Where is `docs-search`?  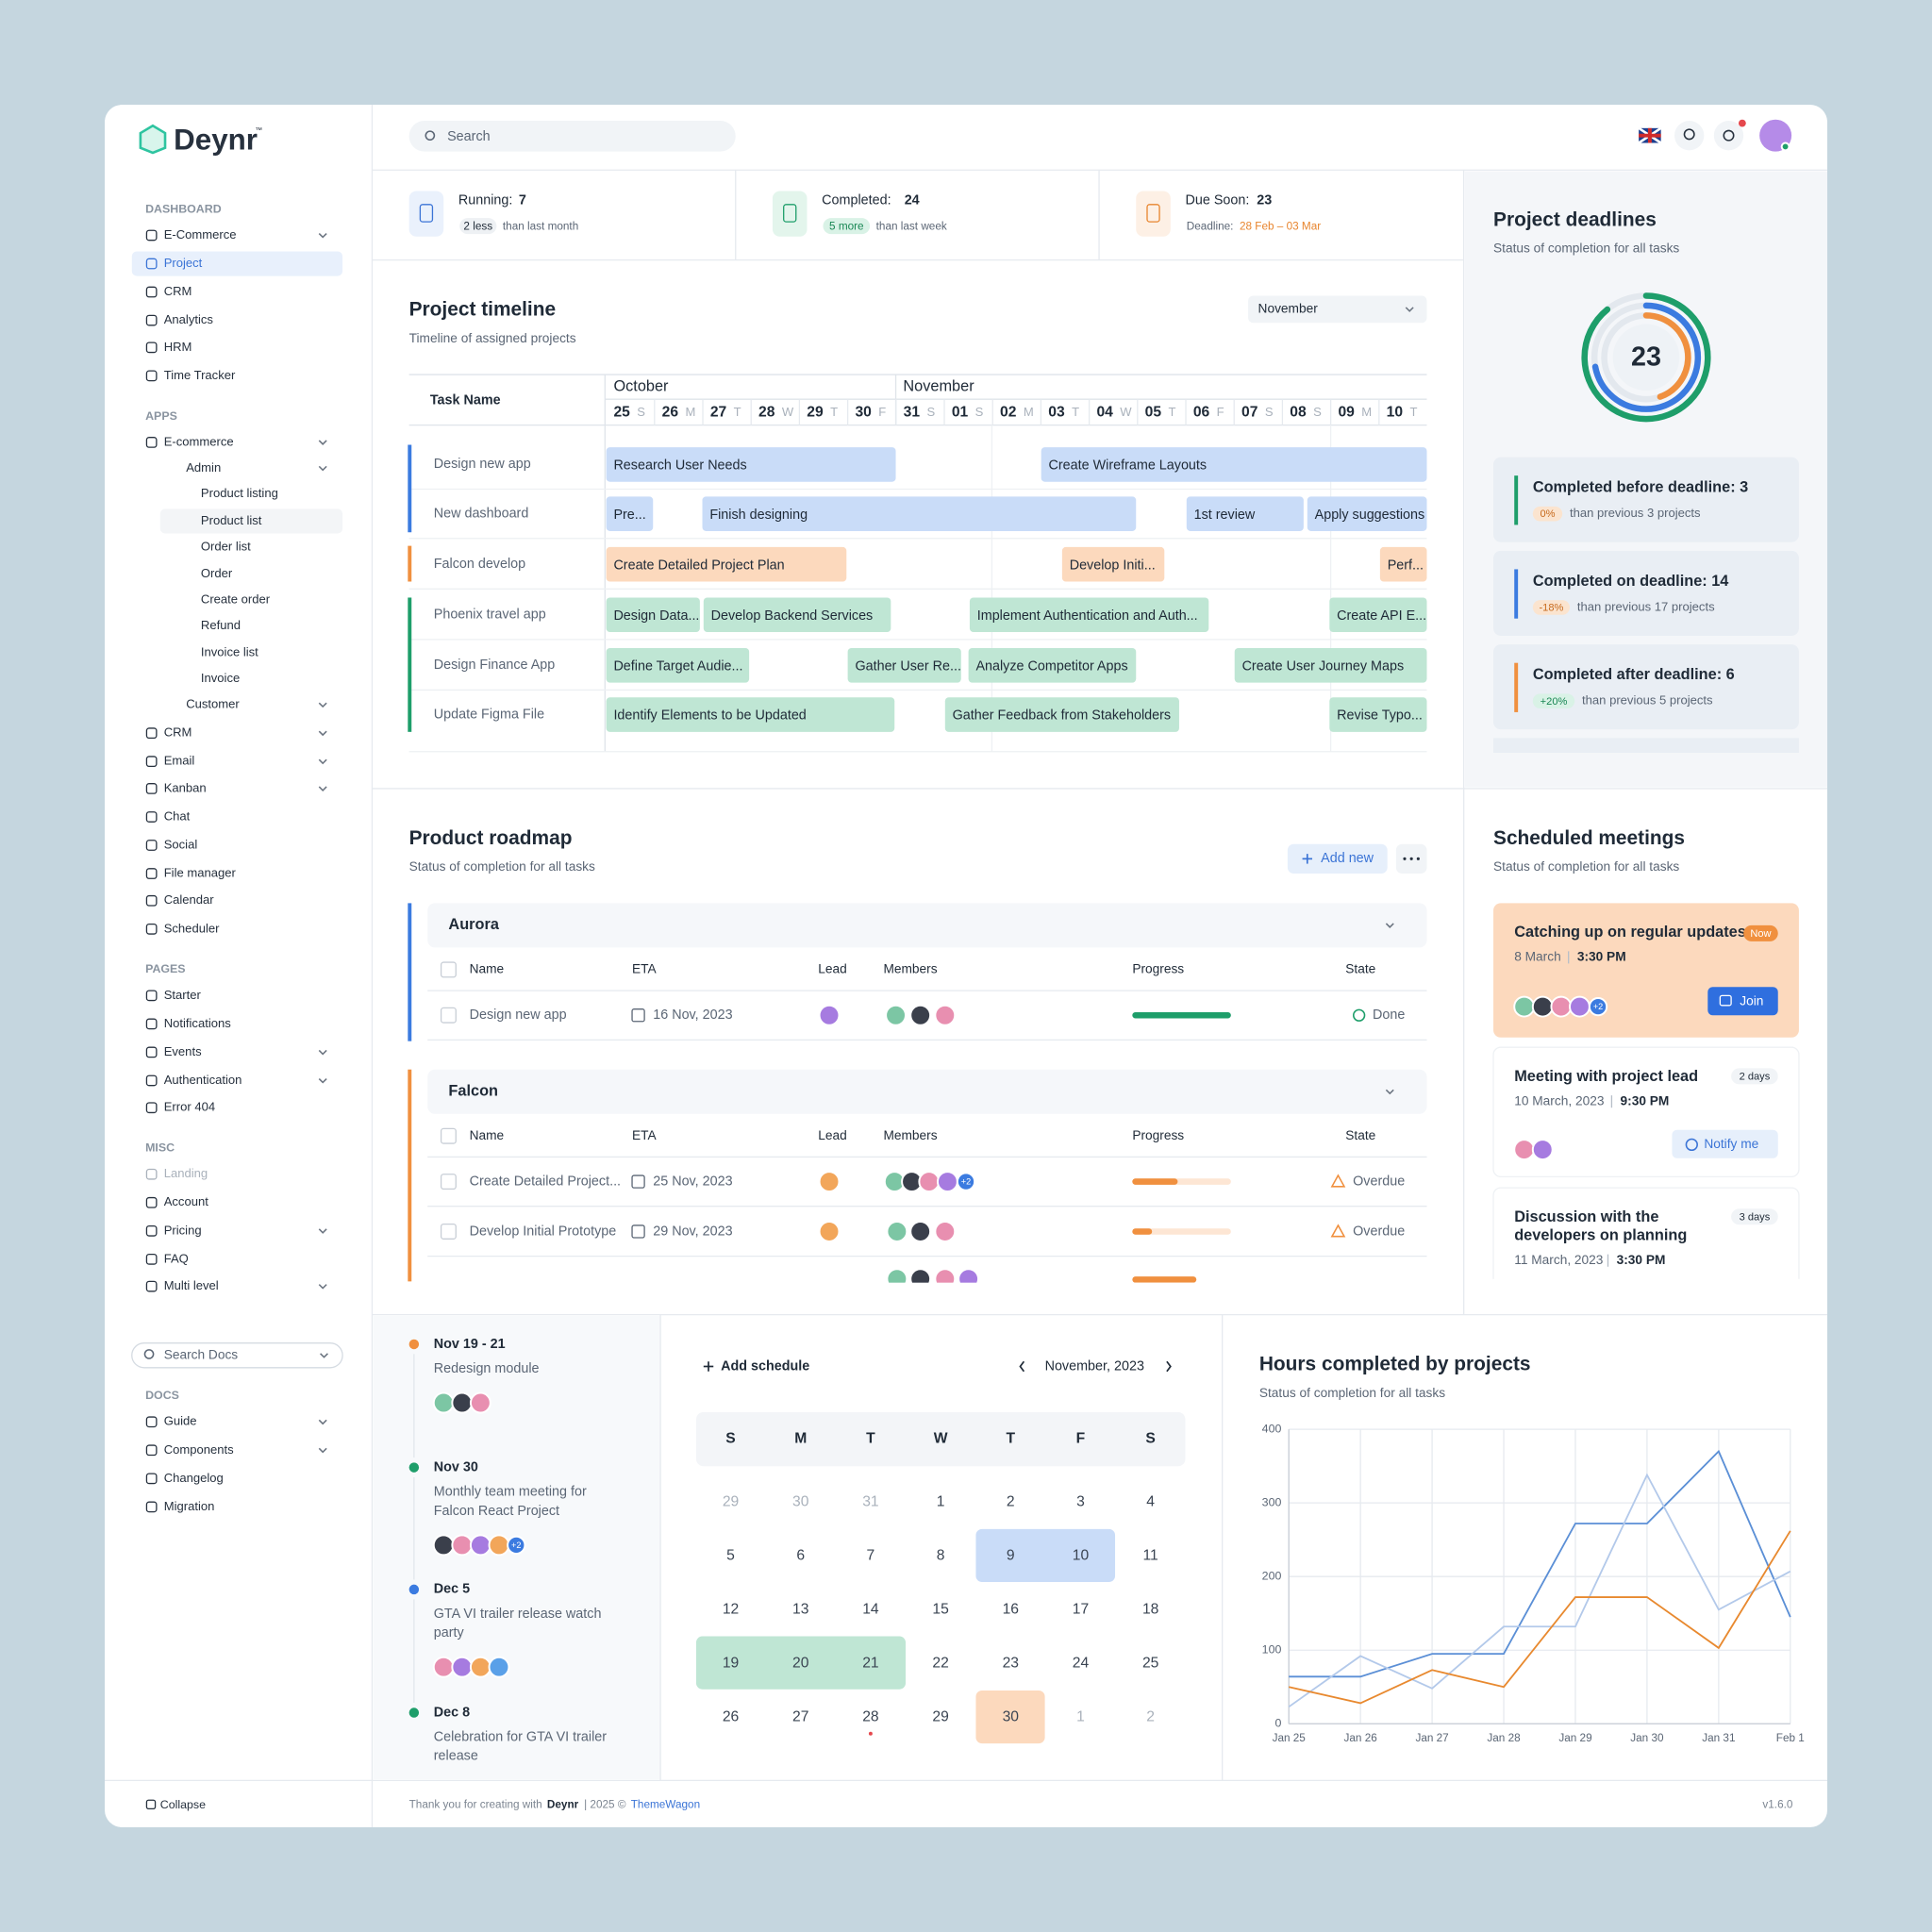 docs-search is located at coordinates (237, 1356).